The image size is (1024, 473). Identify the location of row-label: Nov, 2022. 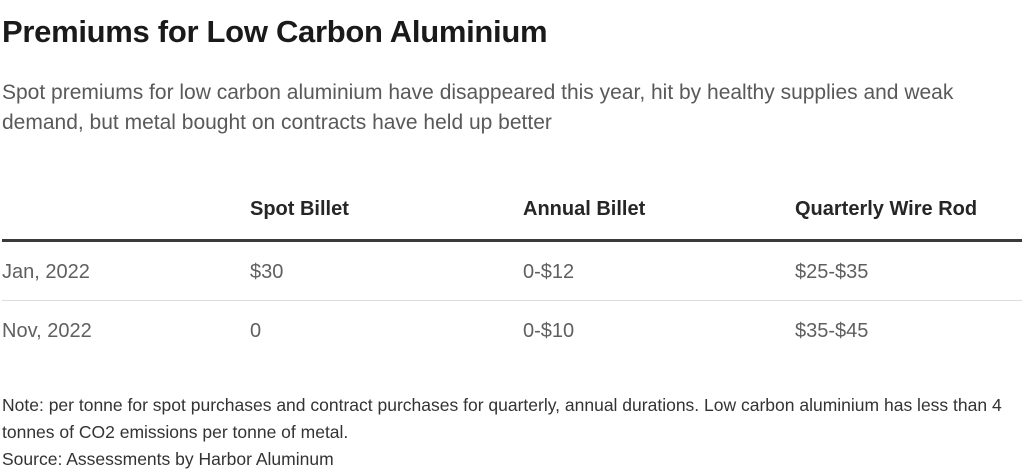
(47, 331).